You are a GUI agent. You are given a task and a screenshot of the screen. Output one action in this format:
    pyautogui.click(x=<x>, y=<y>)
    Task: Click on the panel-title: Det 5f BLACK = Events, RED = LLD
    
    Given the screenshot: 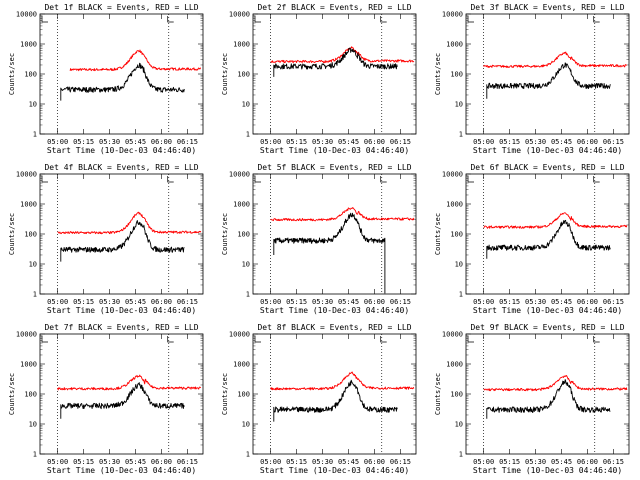 What is the action you would take?
    pyautogui.click(x=334, y=167)
    